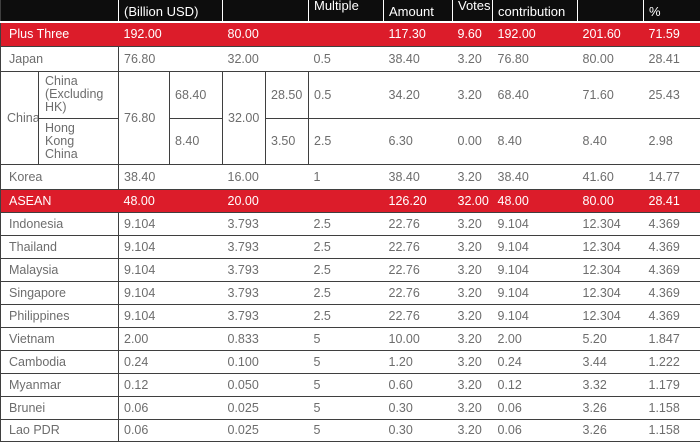  Describe the element at coordinates (672, 141) in the screenshot. I see `cell-percent: 2.98` at that location.